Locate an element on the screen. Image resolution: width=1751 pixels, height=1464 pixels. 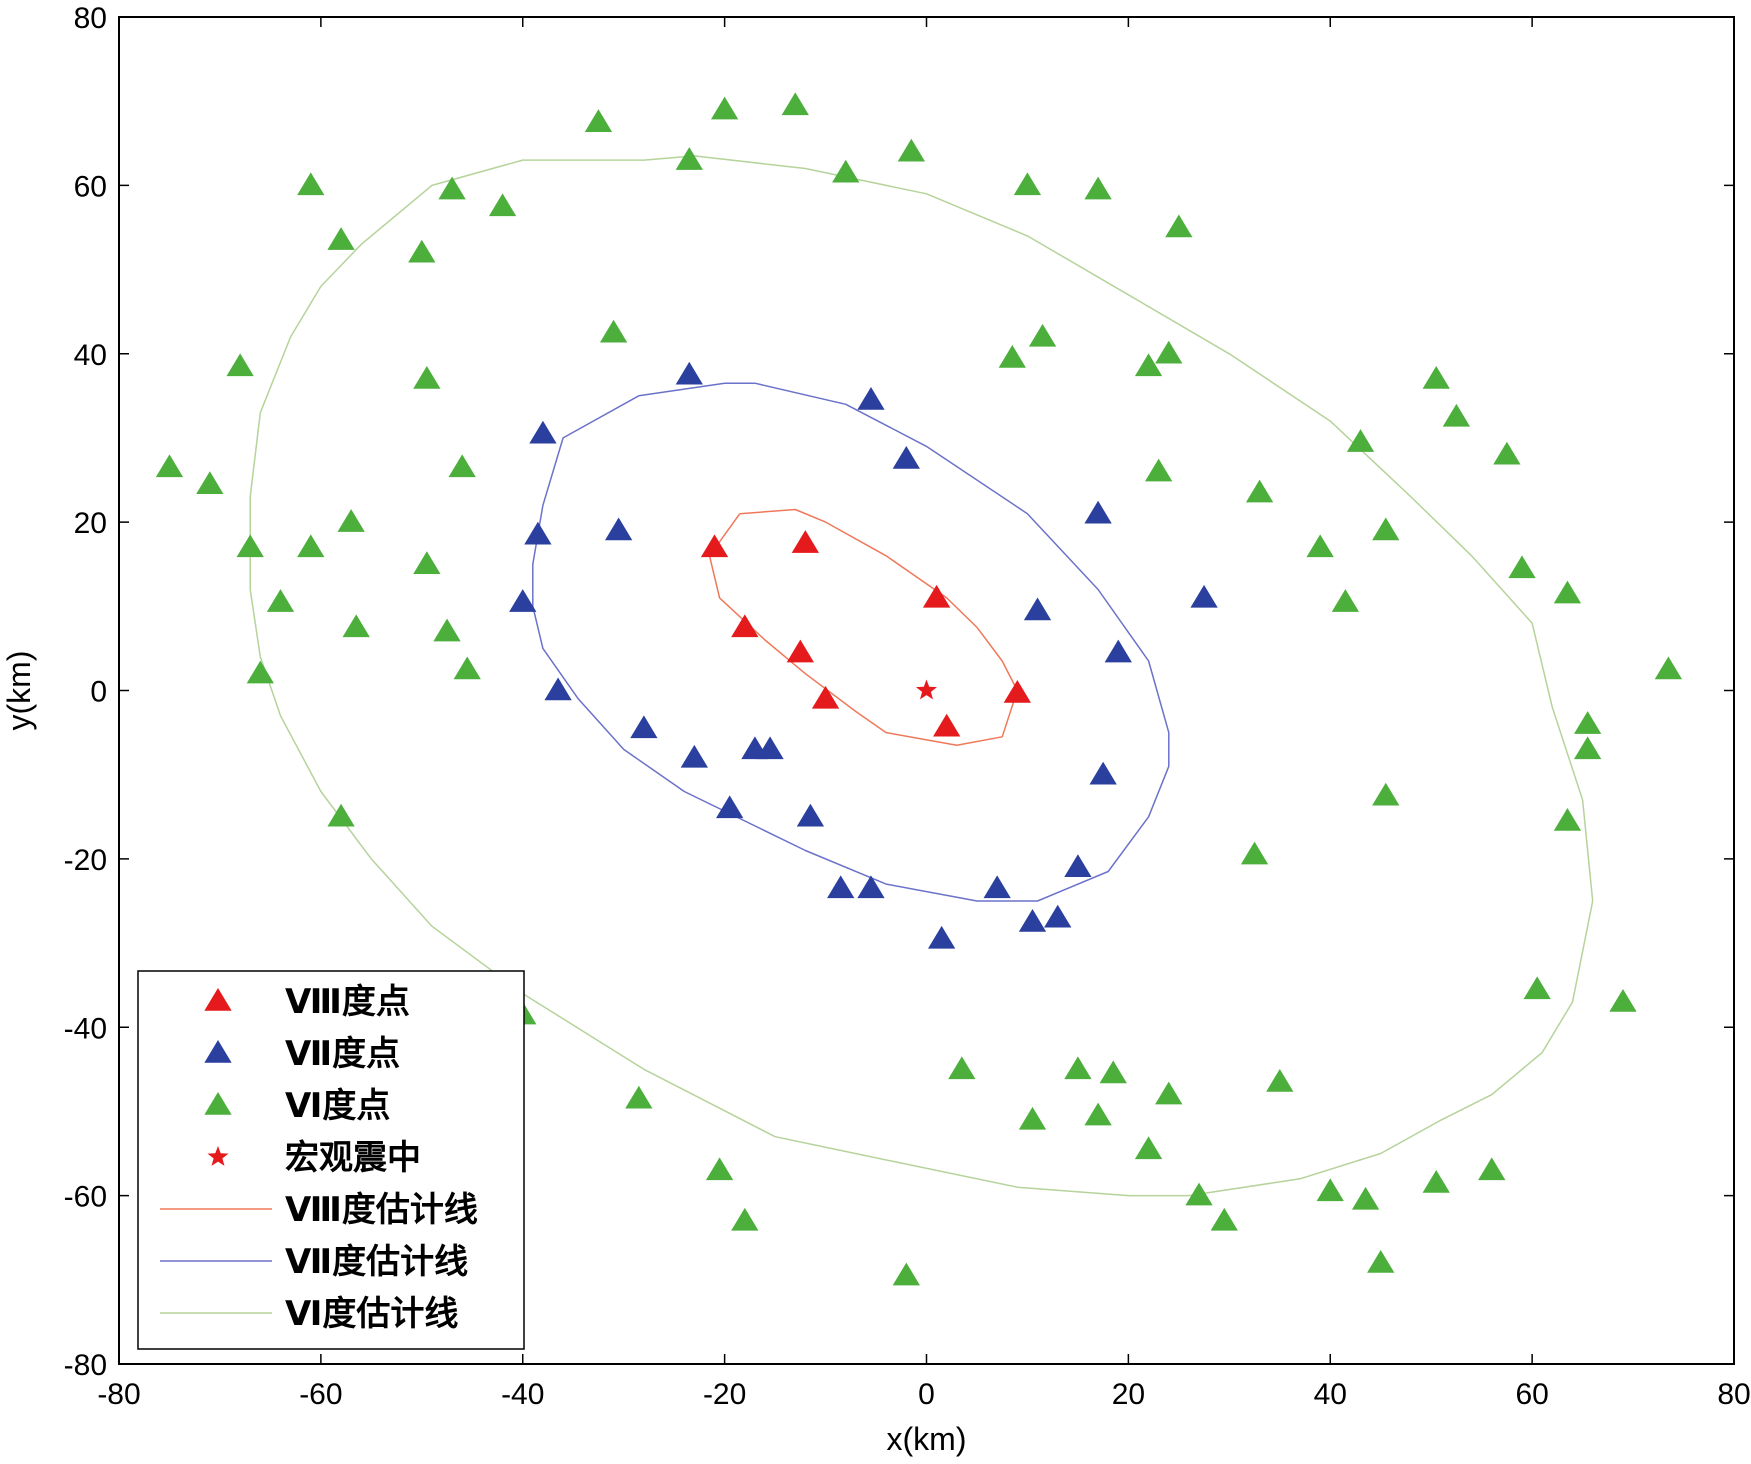
y-tick-label: 60 is located at coordinates (90, 186).